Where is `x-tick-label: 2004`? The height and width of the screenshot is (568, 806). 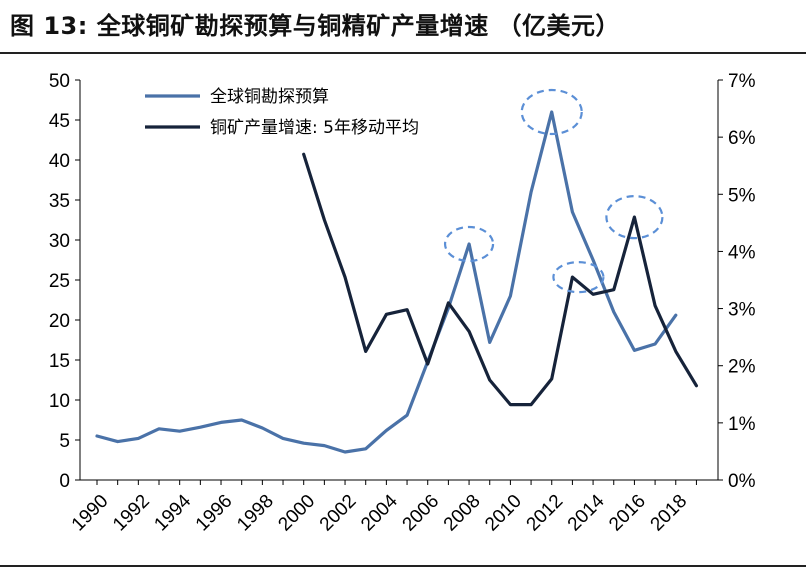
x-tick-label: 2004 is located at coordinates (379, 512).